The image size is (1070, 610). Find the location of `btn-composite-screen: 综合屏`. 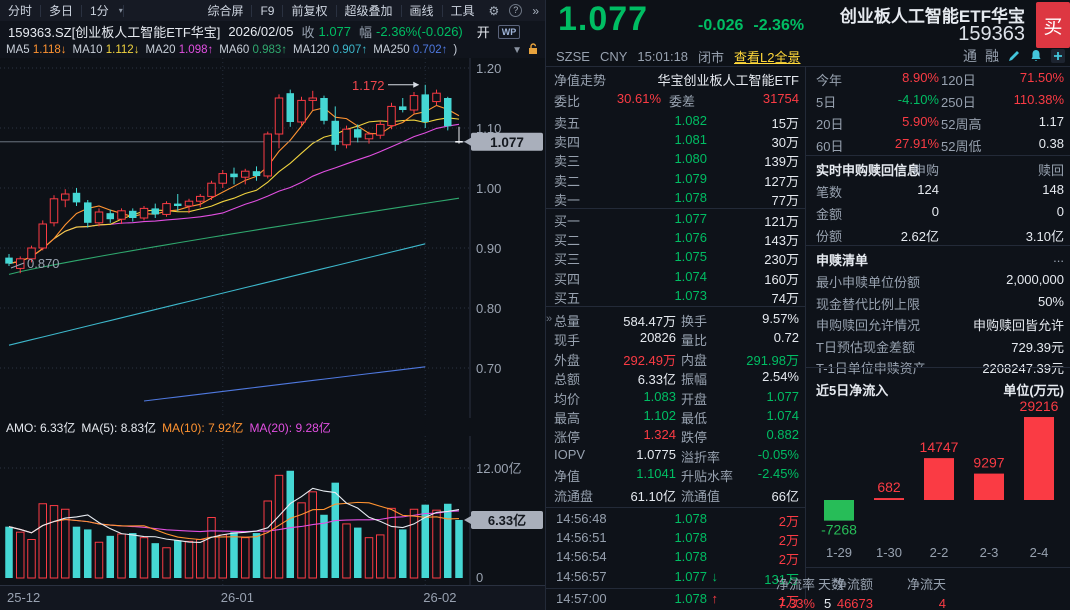

btn-composite-screen: 综合屏 is located at coordinates (225, 11).